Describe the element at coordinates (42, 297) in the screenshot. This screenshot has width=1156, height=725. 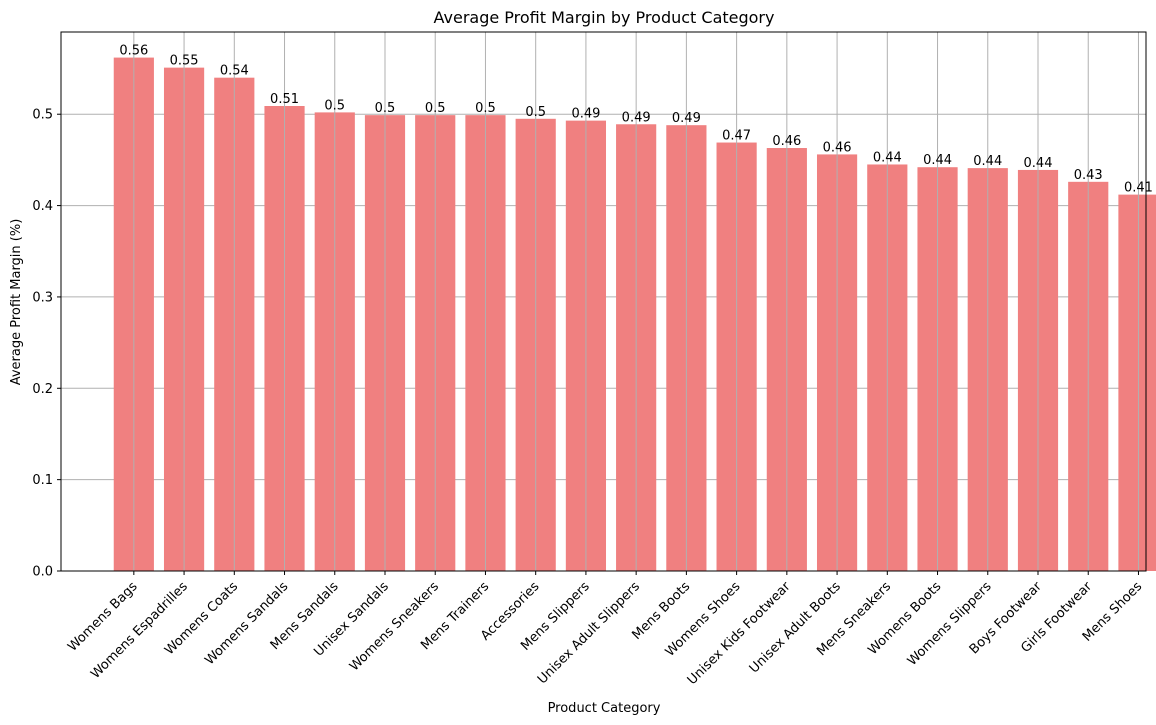
I see `y-tick-label: 0.3` at that location.